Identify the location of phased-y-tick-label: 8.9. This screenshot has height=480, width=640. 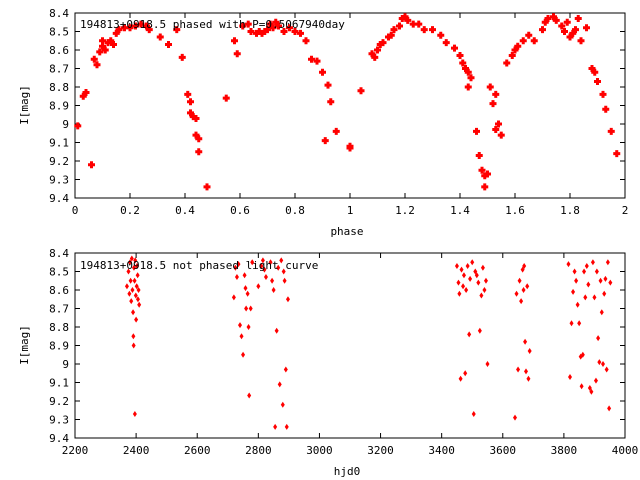
(59, 106).